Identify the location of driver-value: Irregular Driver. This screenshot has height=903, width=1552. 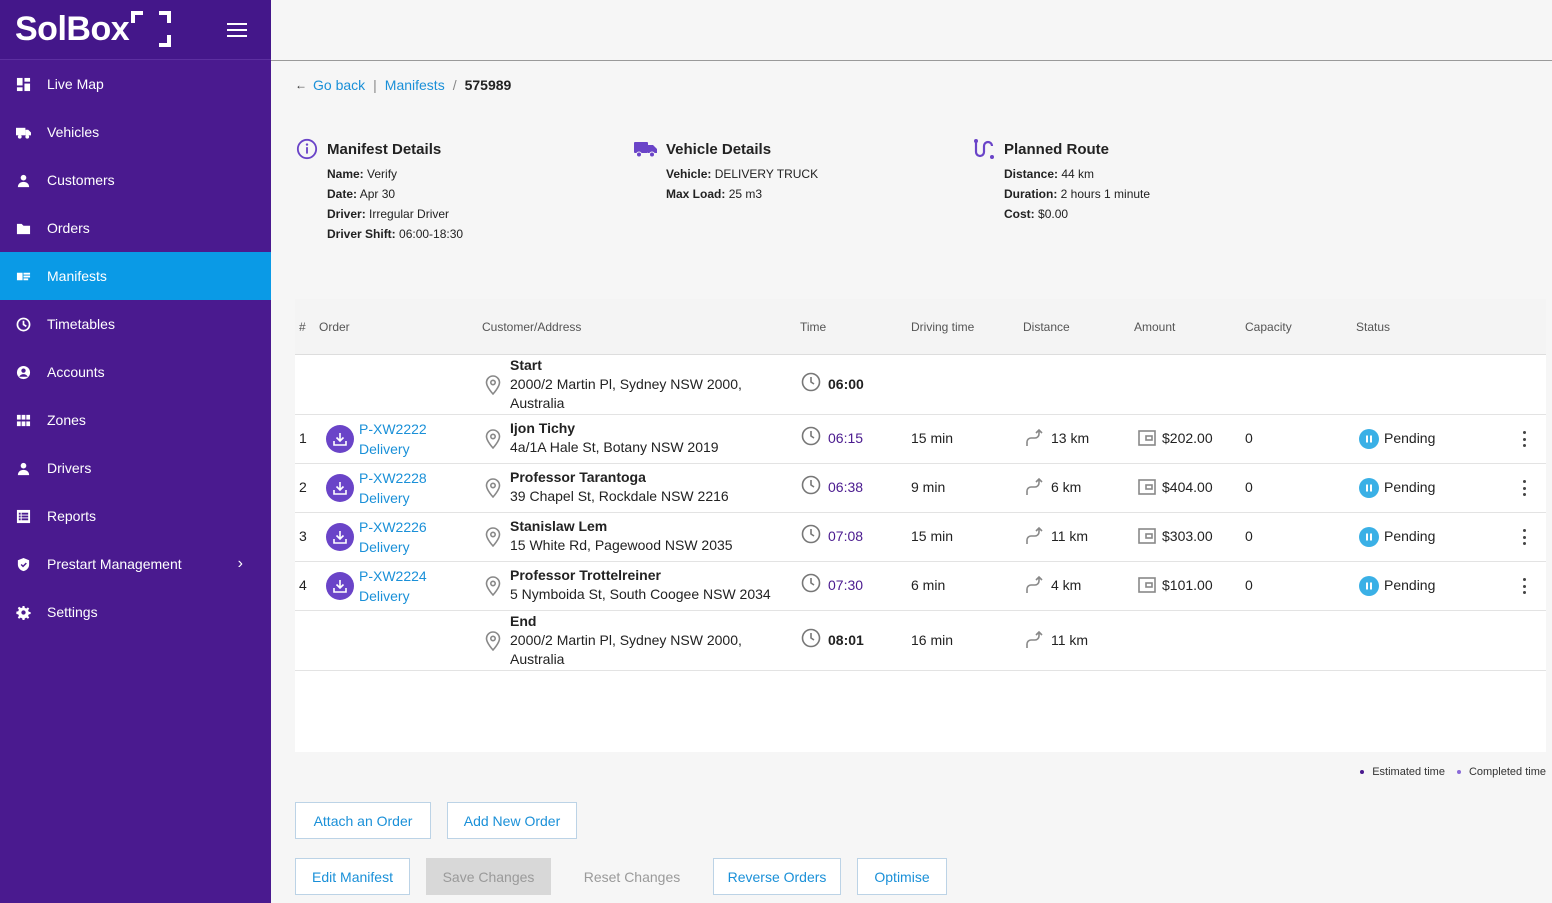
(409, 214).